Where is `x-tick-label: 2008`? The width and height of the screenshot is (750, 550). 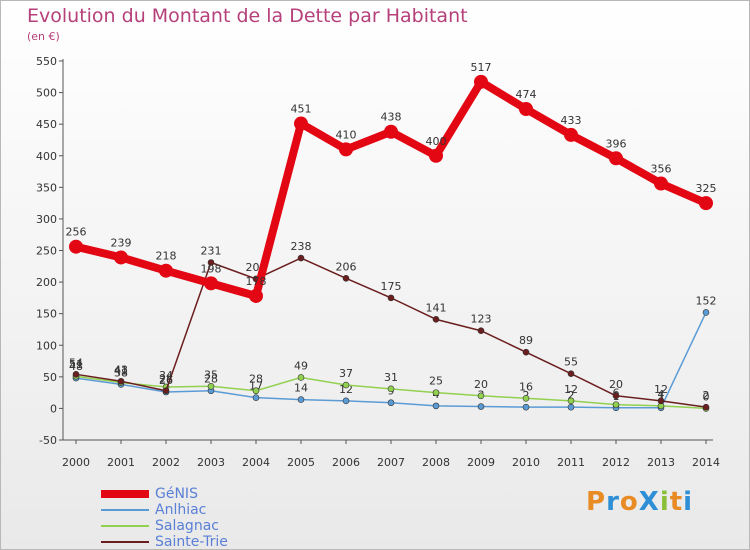 x-tick-label: 2008 is located at coordinates (436, 462).